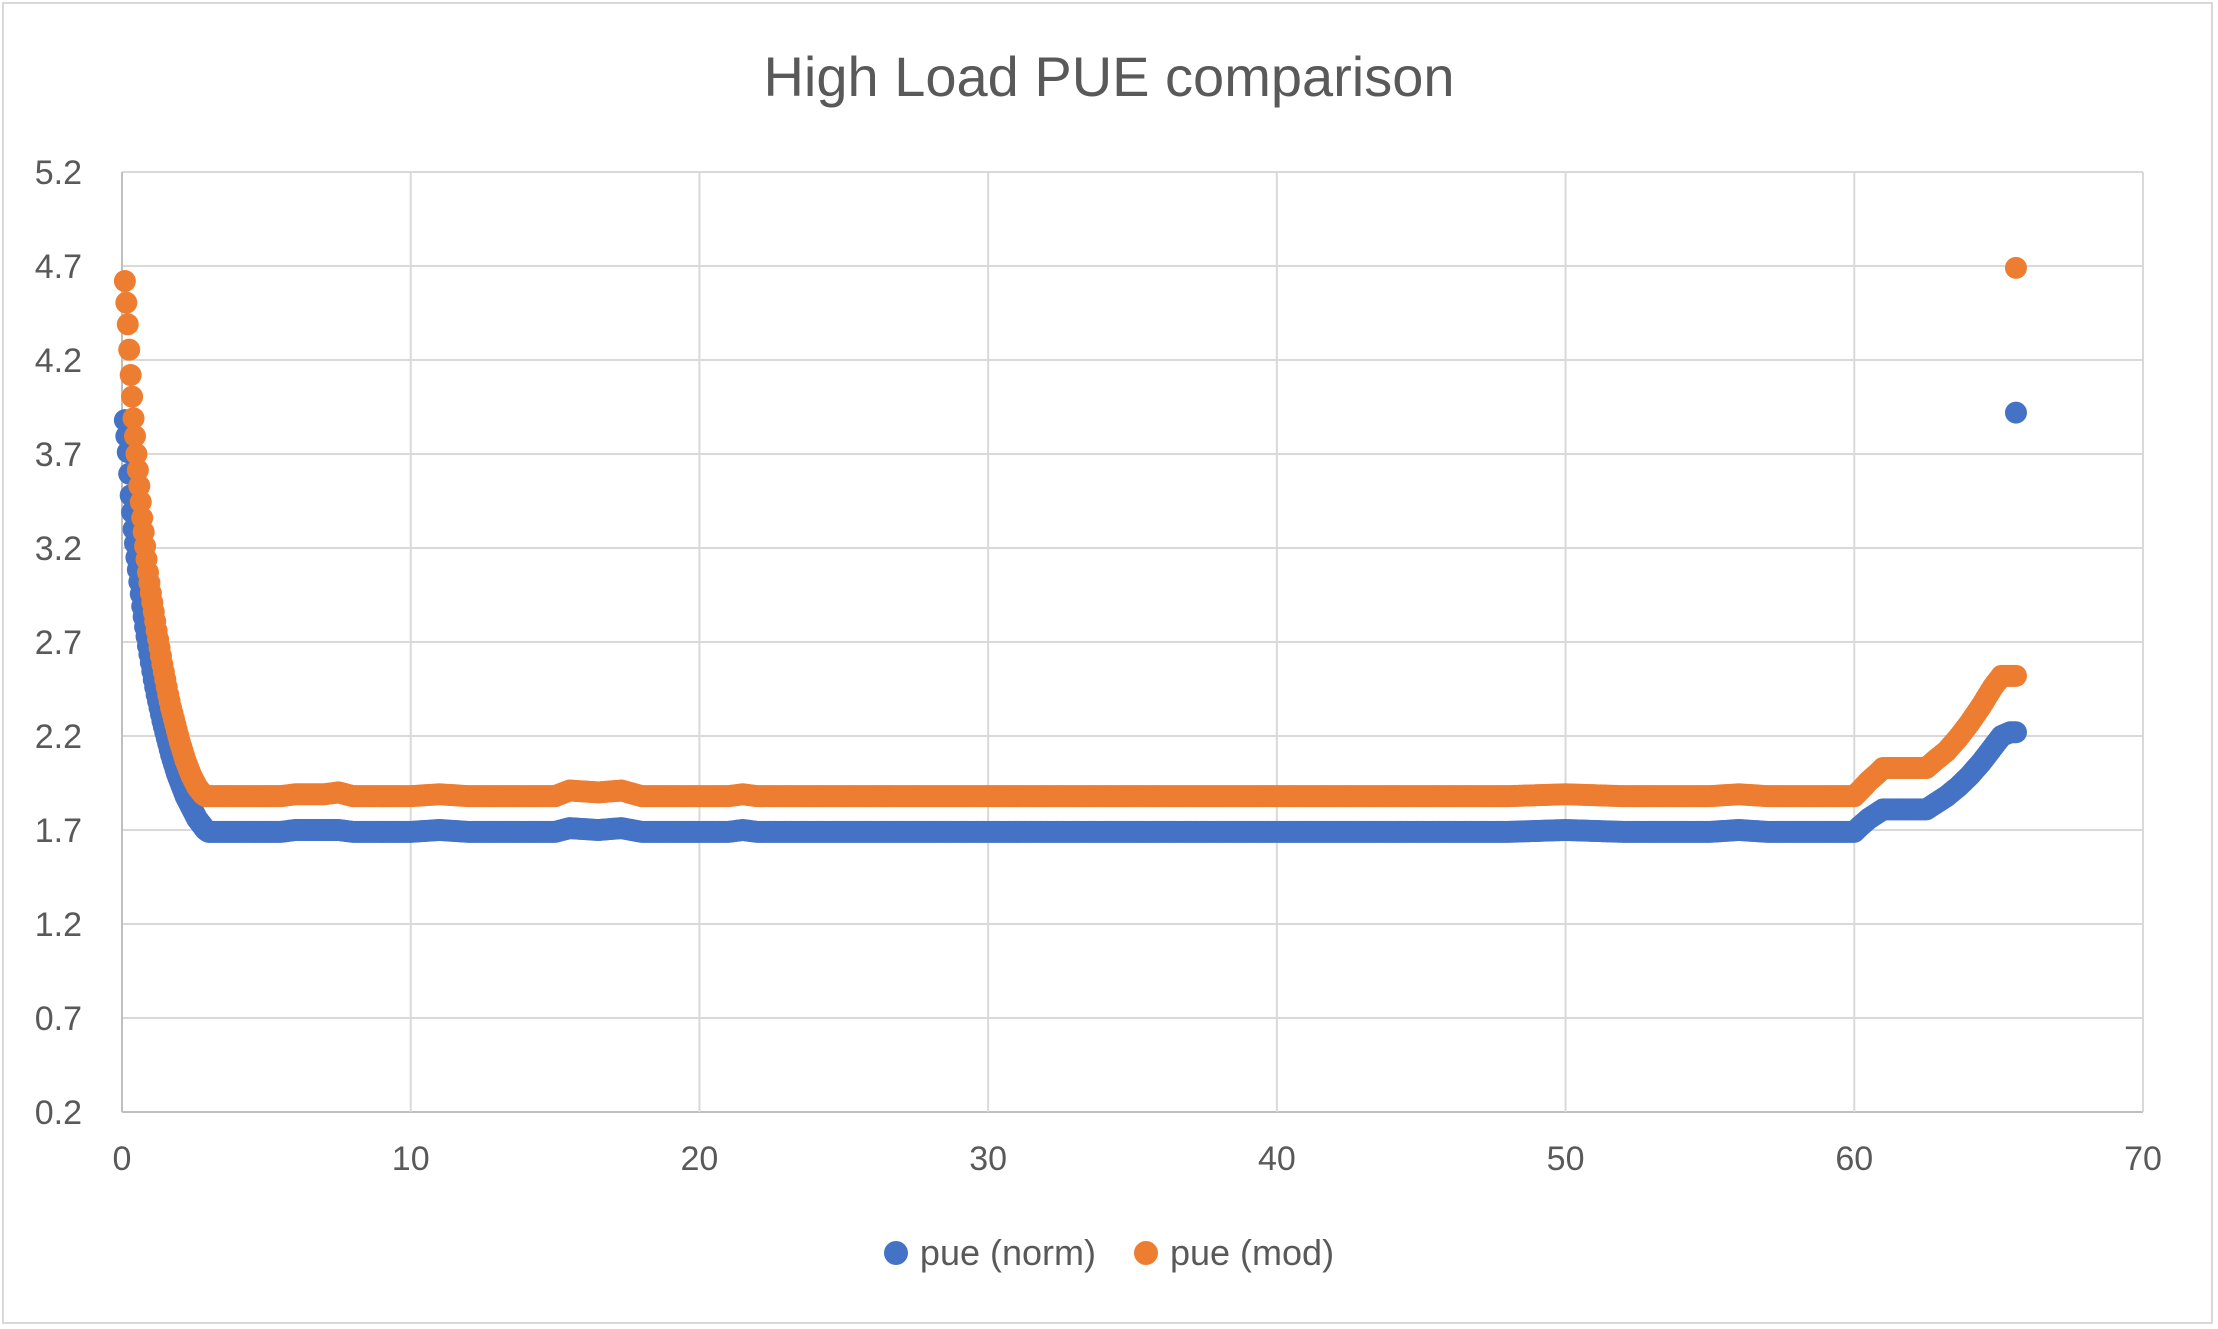  I want to click on y-tick-label: 5.2, so click(58, 173).